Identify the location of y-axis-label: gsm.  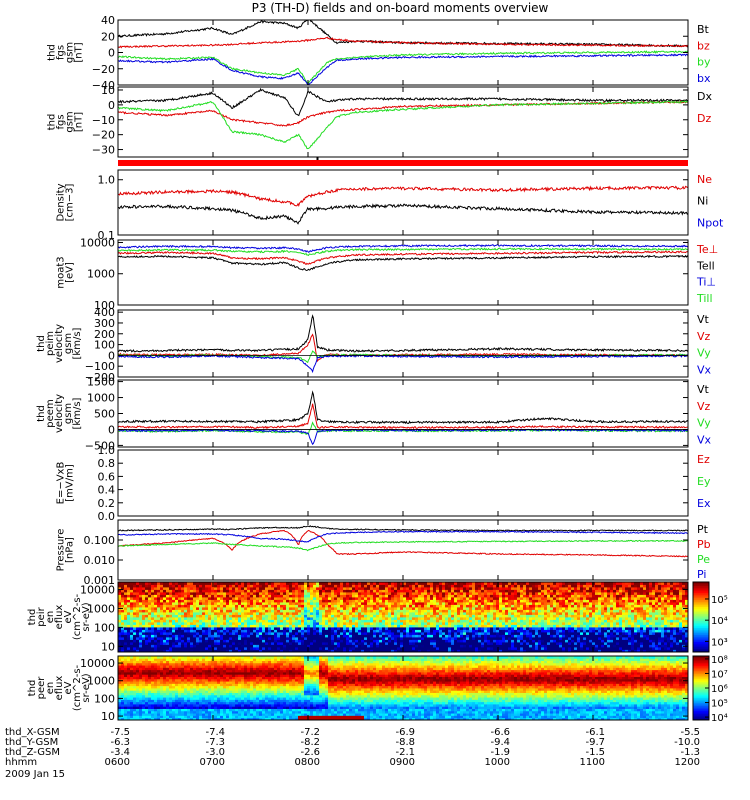
(68, 413).